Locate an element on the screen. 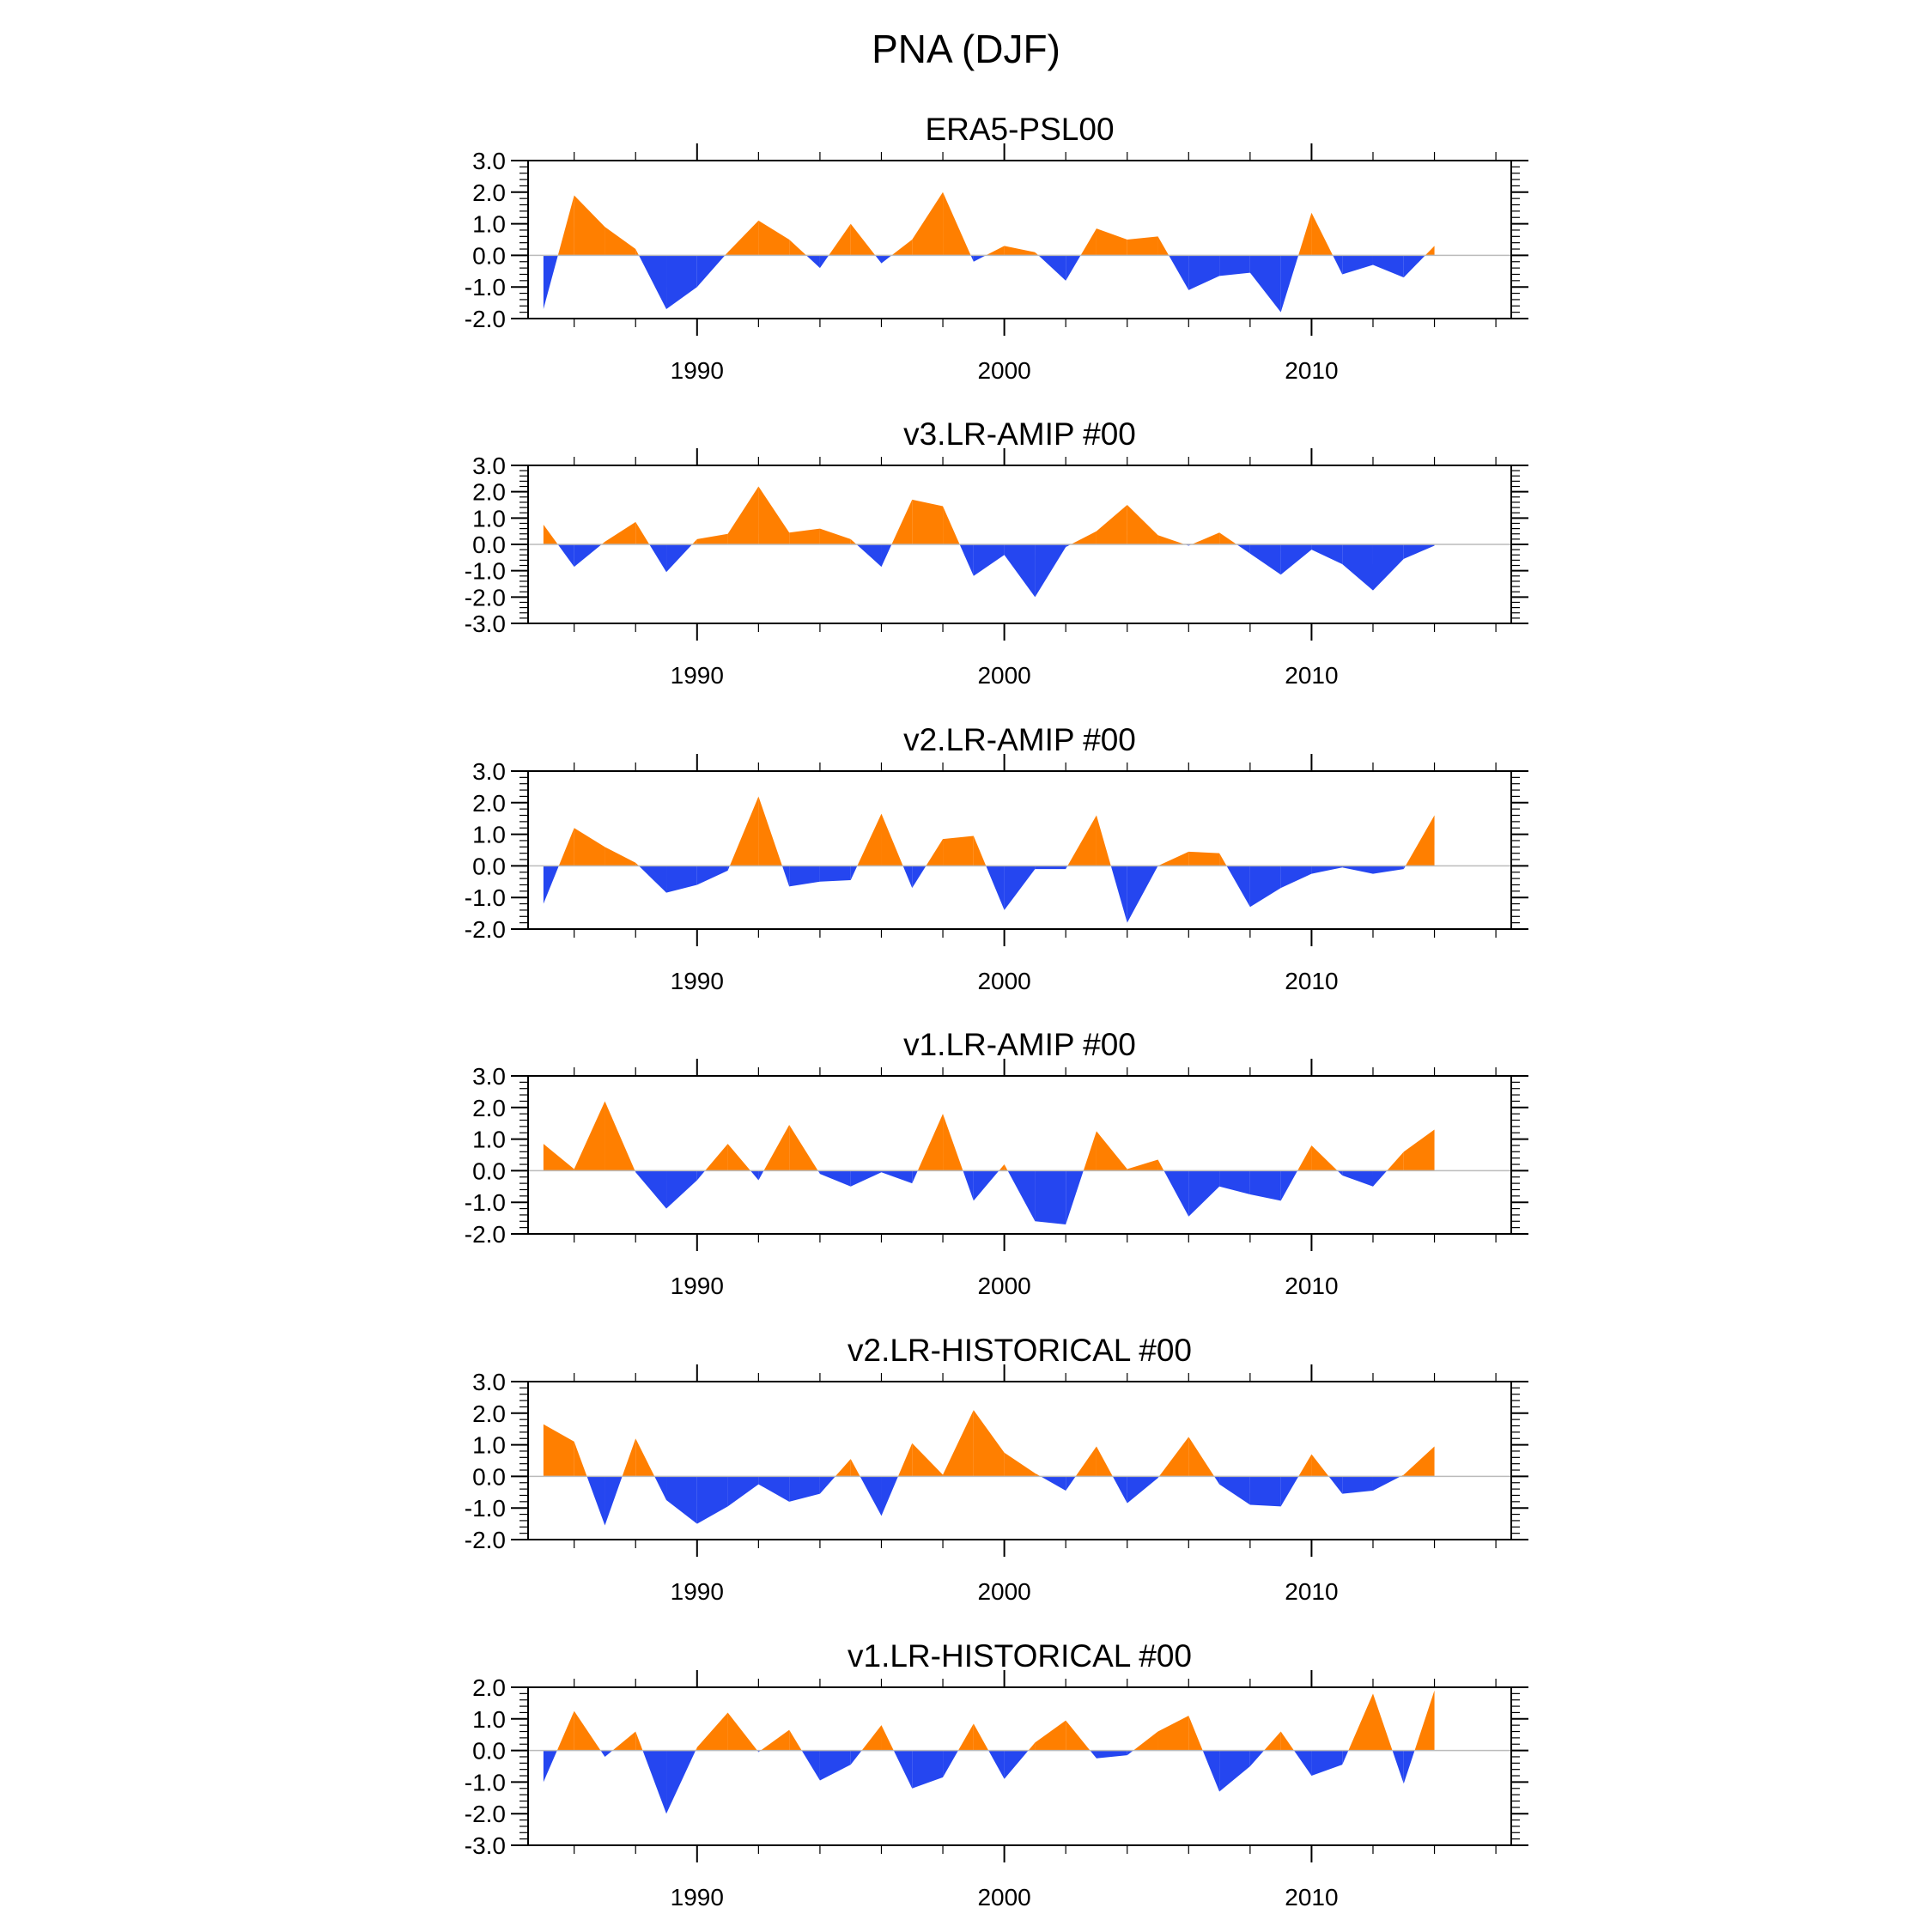 The height and width of the screenshot is (1932, 1932). y-tick-label: -2.0 is located at coordinates (486, 1235).